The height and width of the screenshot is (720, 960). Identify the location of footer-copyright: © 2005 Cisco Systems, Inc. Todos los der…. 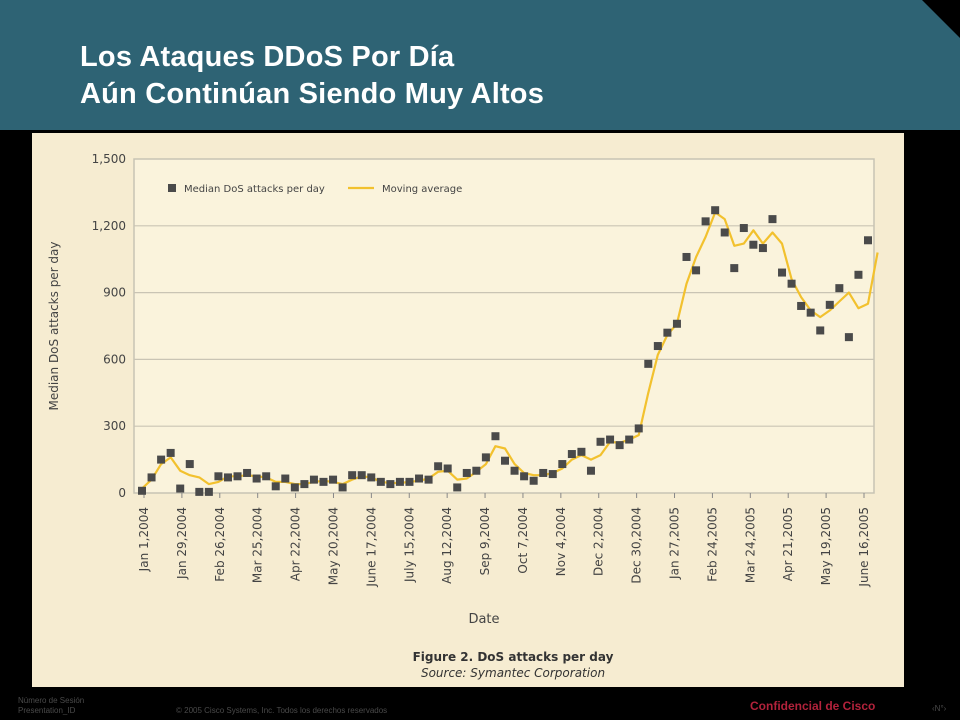
(282, 710).